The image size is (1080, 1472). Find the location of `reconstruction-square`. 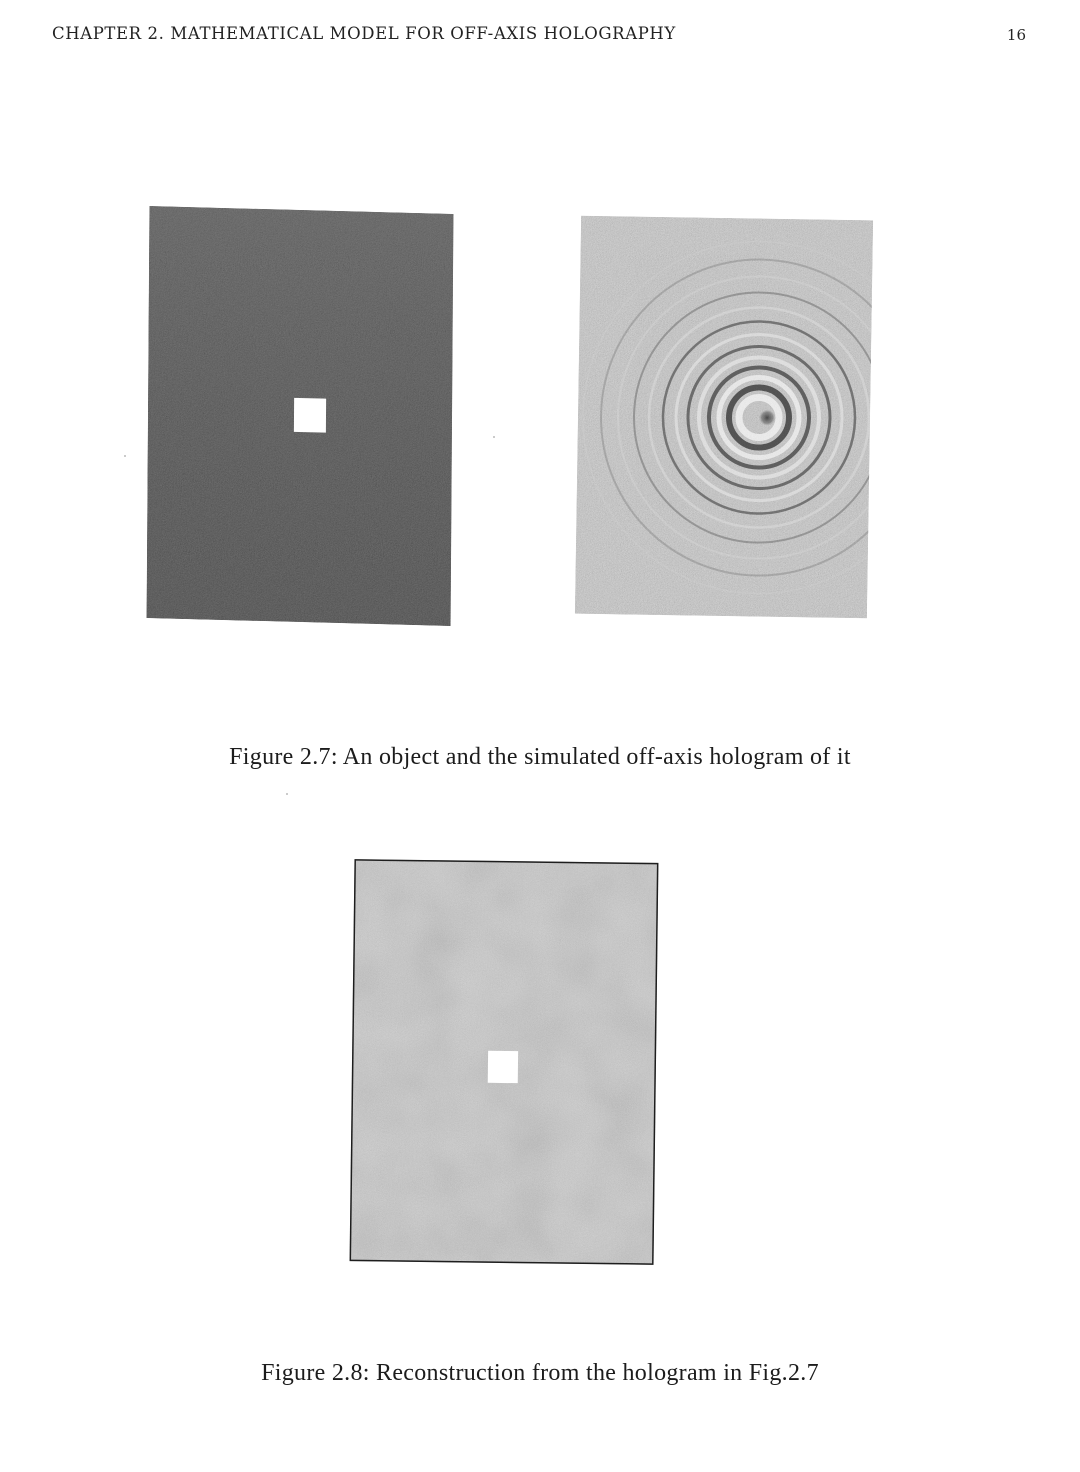

reconstruction-square is located at coordinates (503, 1067).